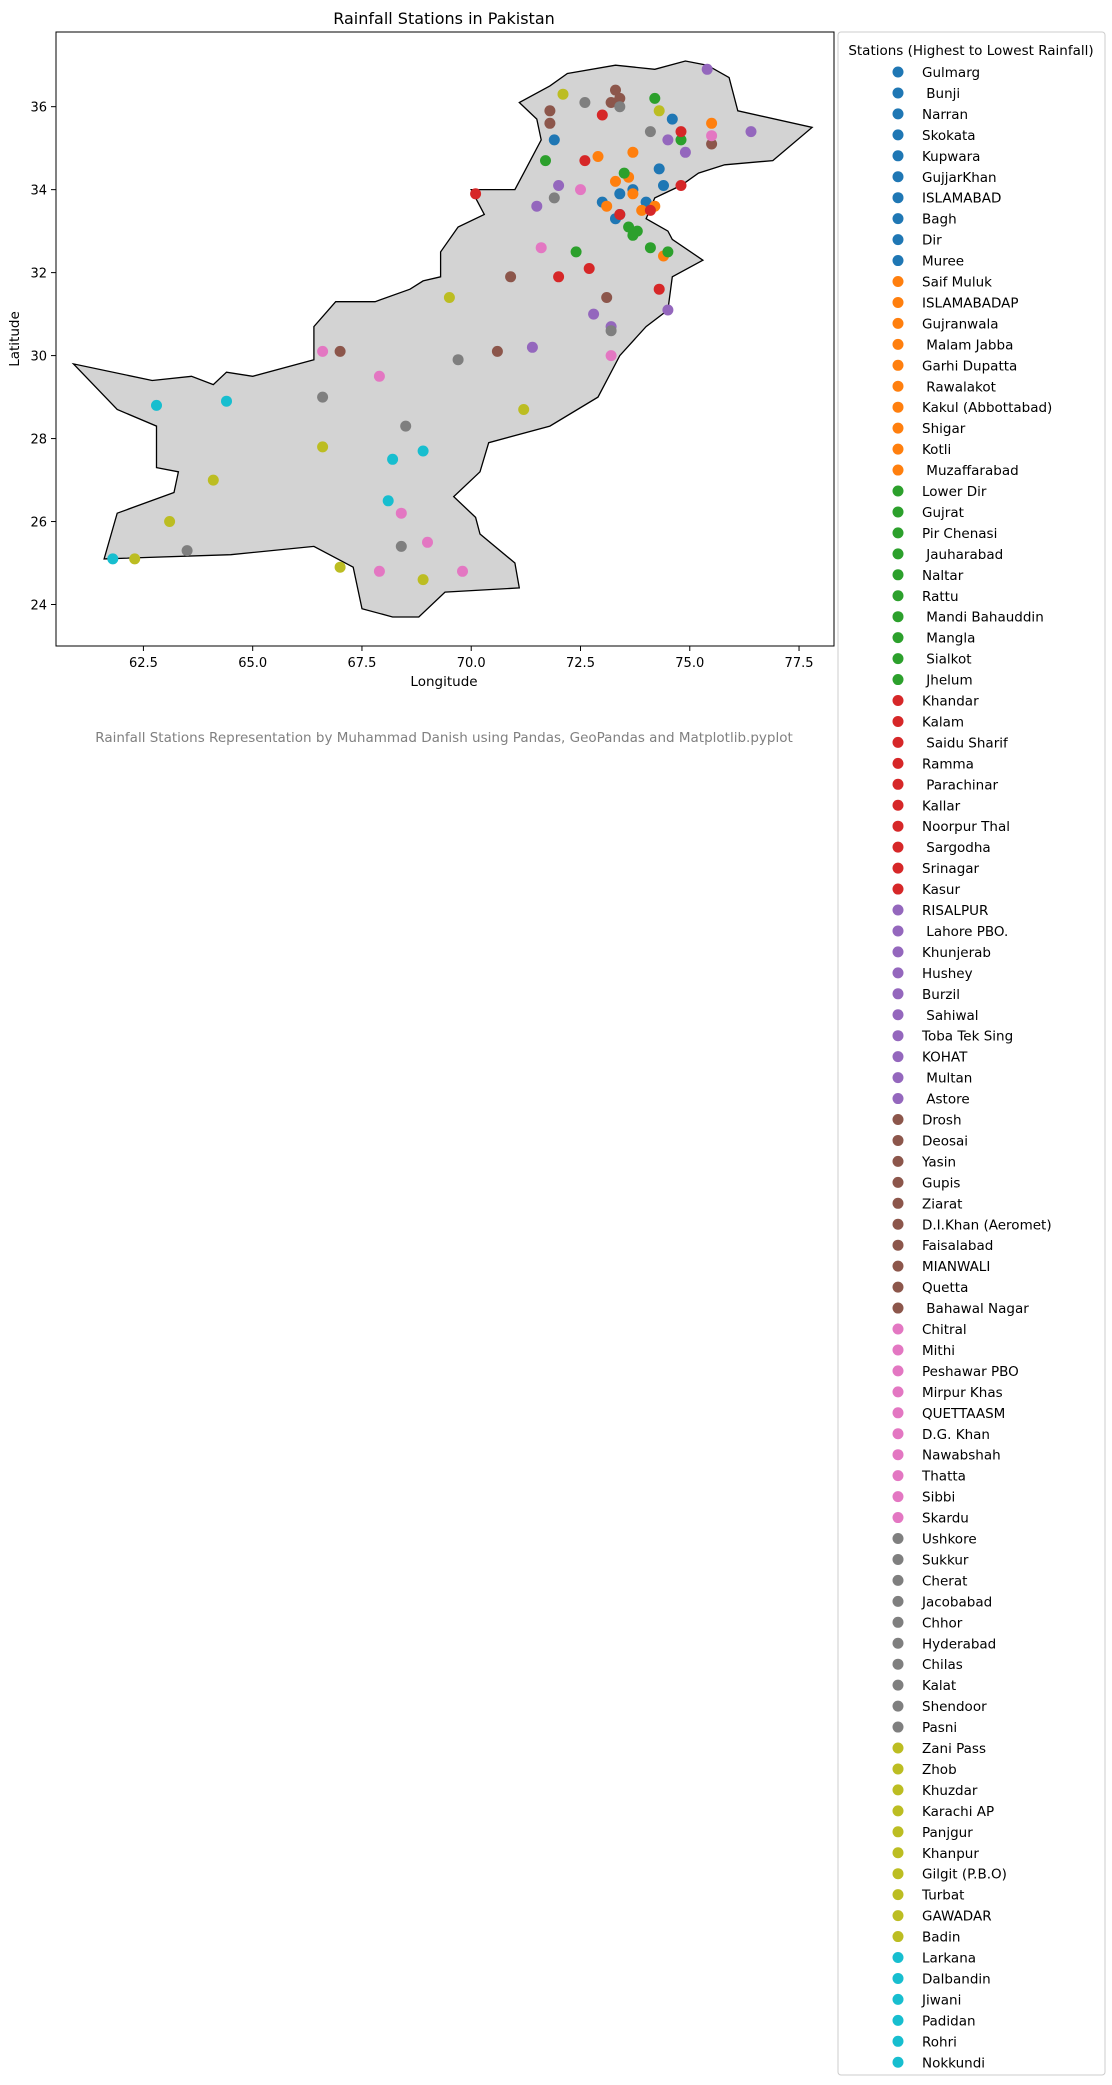 The height and width of the screenshot is (2085, 1112). Describe the element at coordinates (943, 722) in the screenshot. I see `legend-label: Kalam` at that location.